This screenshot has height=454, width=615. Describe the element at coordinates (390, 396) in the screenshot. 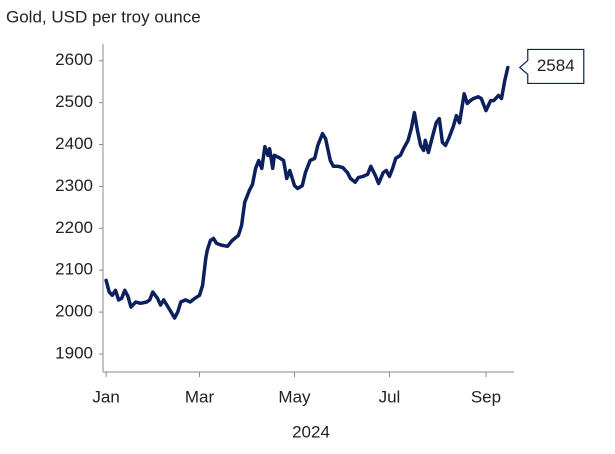

I see `x-tick-label: Jul` at that location.